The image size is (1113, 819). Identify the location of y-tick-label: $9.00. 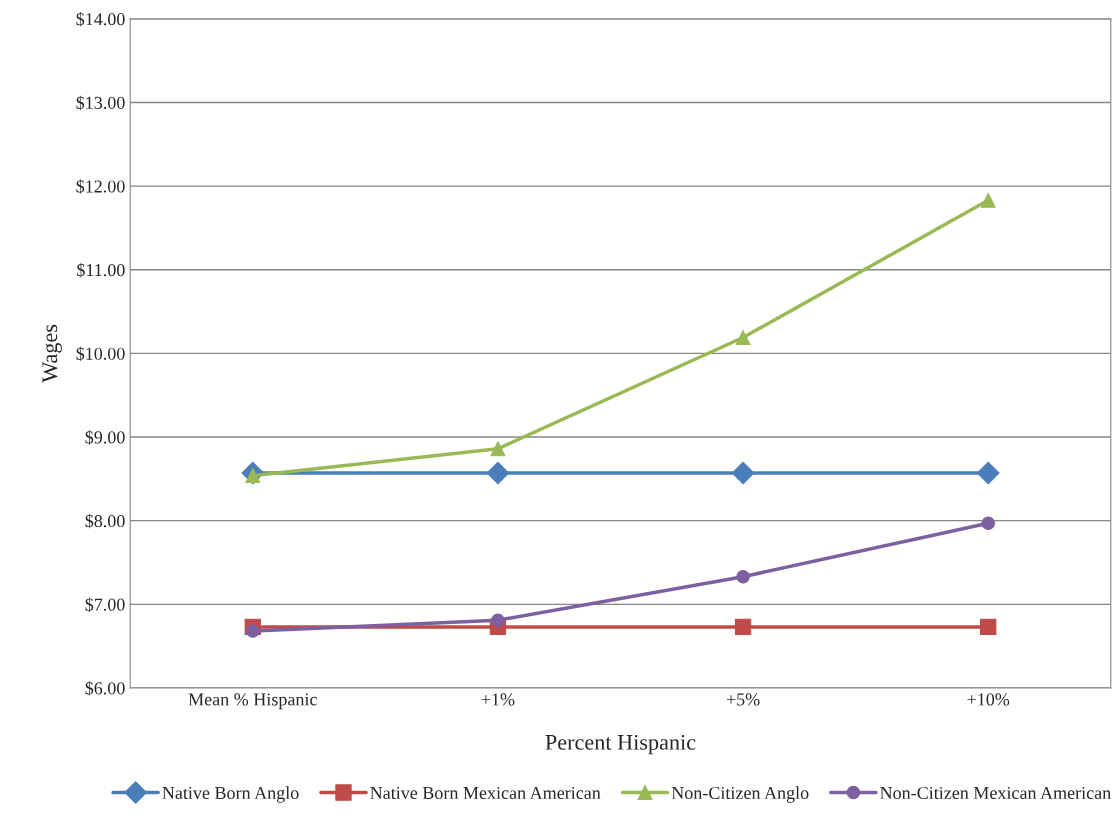
(105, 437).